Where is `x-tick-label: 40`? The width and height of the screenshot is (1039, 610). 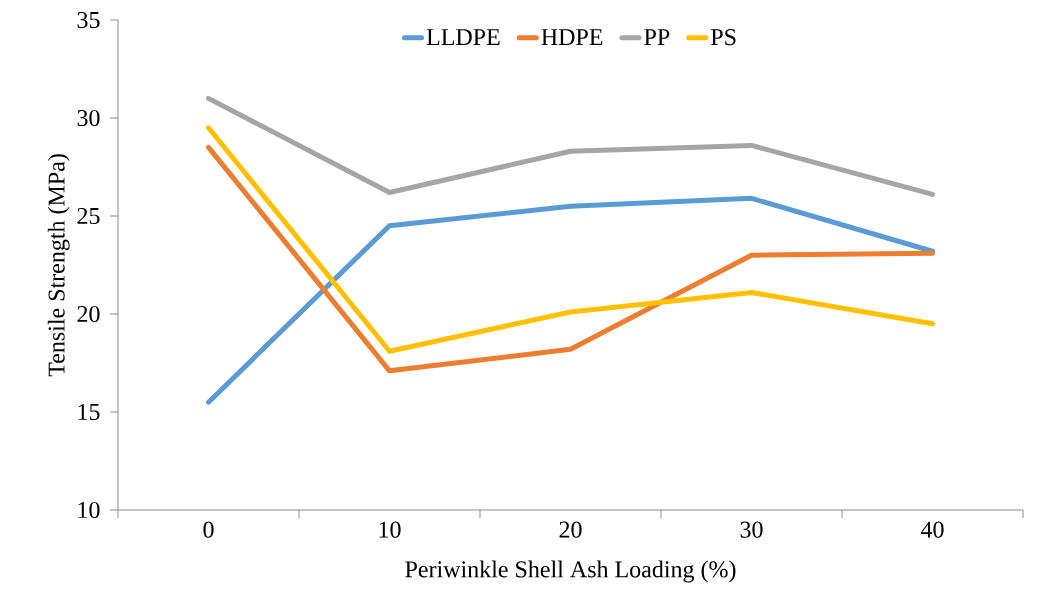 x-tick-label: 40 is located at coordinates (932, 529).